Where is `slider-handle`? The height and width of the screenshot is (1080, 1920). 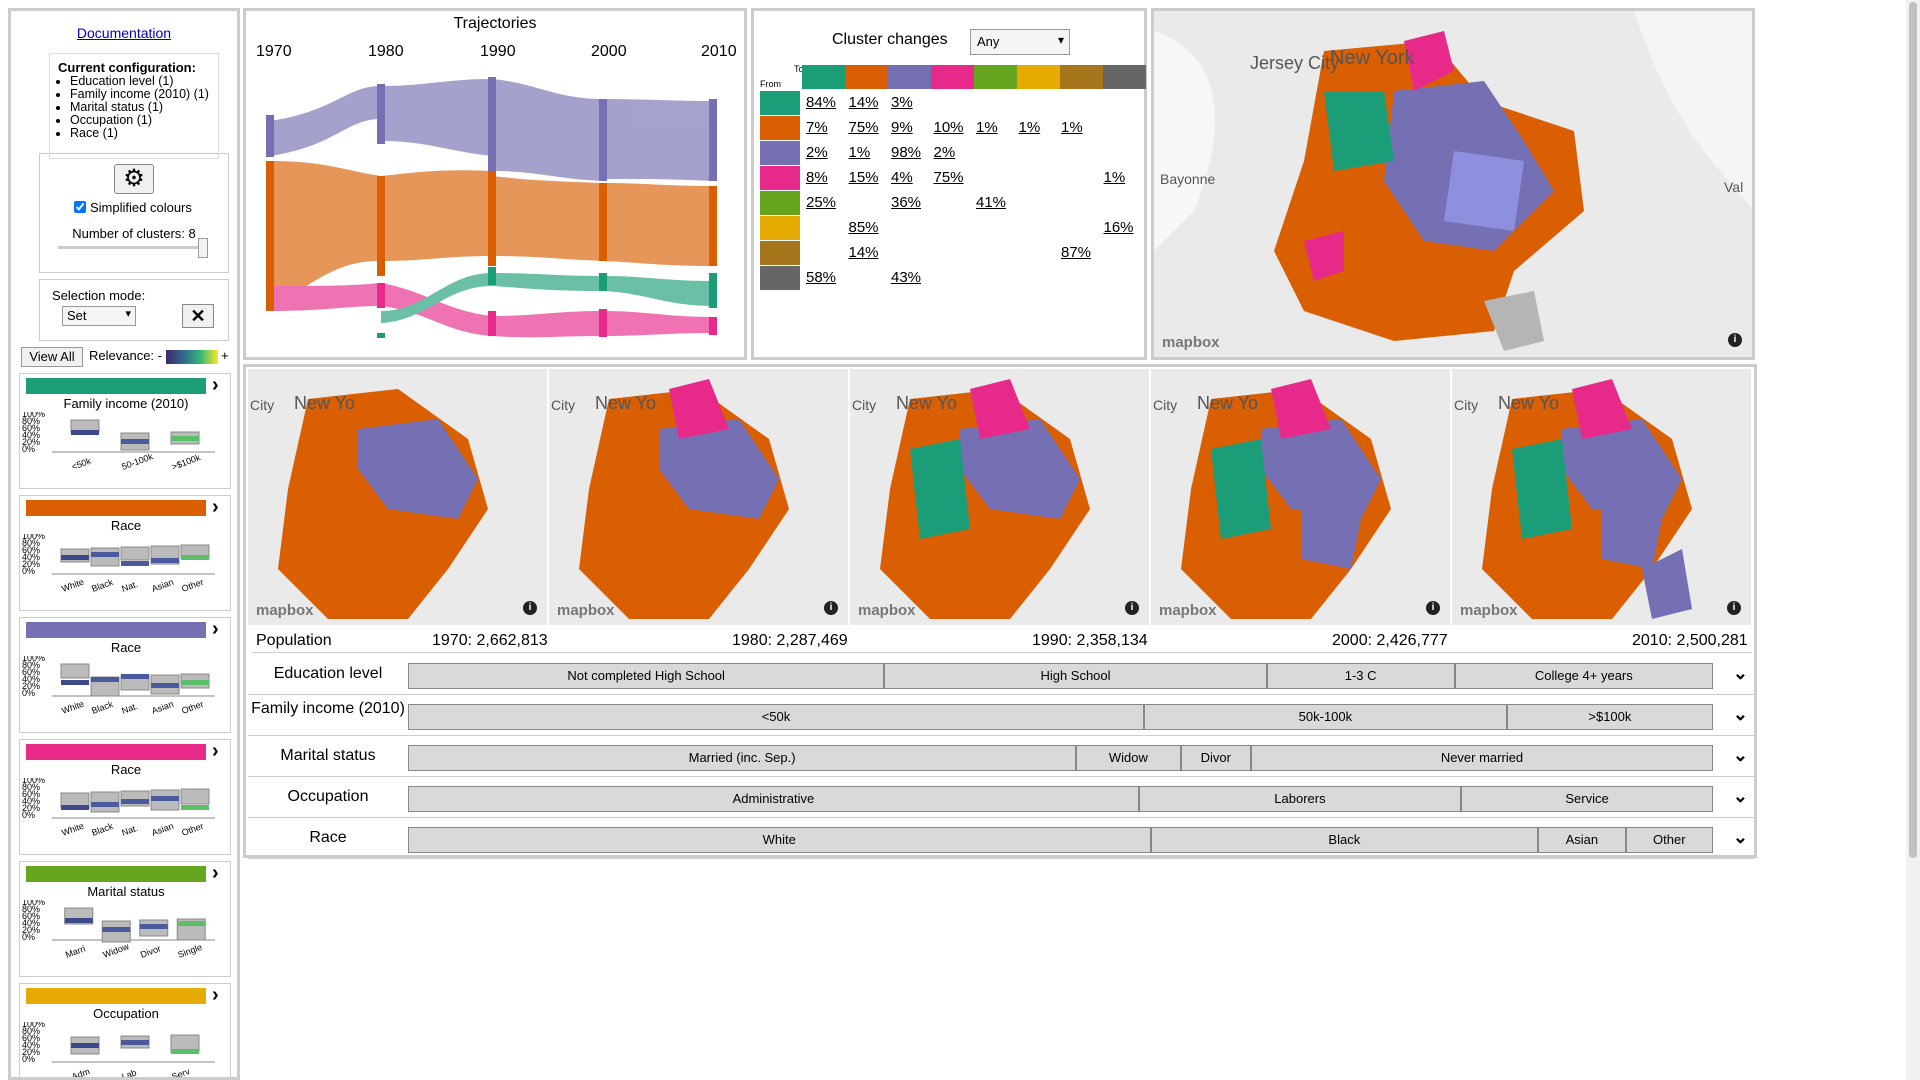 slider-handle is located at coordinates (203, 248).